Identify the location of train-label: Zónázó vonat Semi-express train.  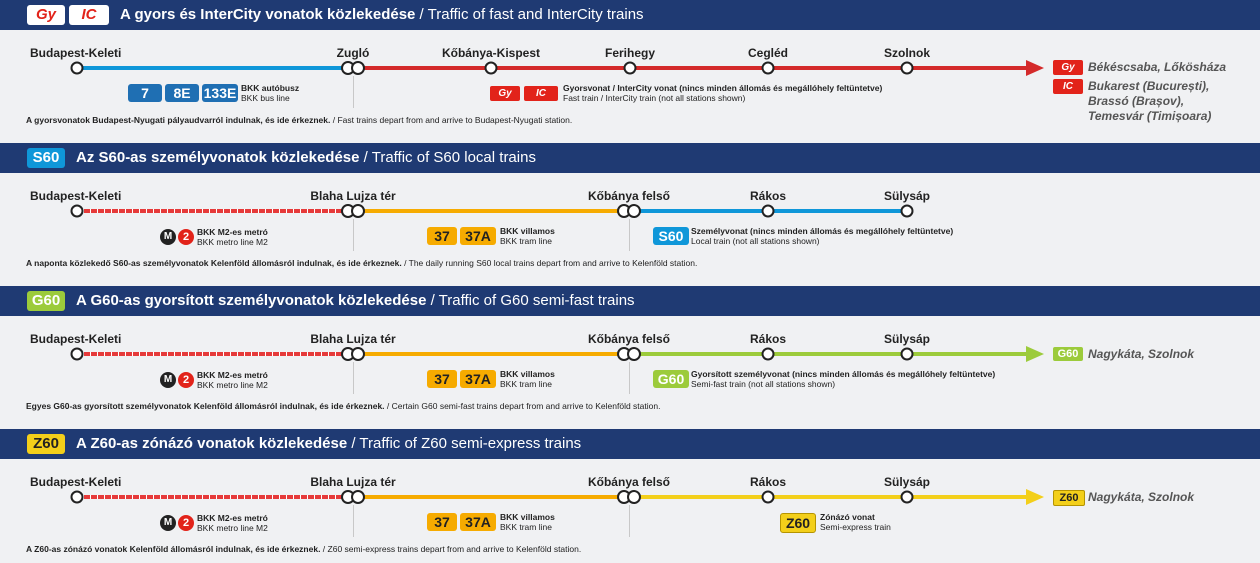
(855, 522).